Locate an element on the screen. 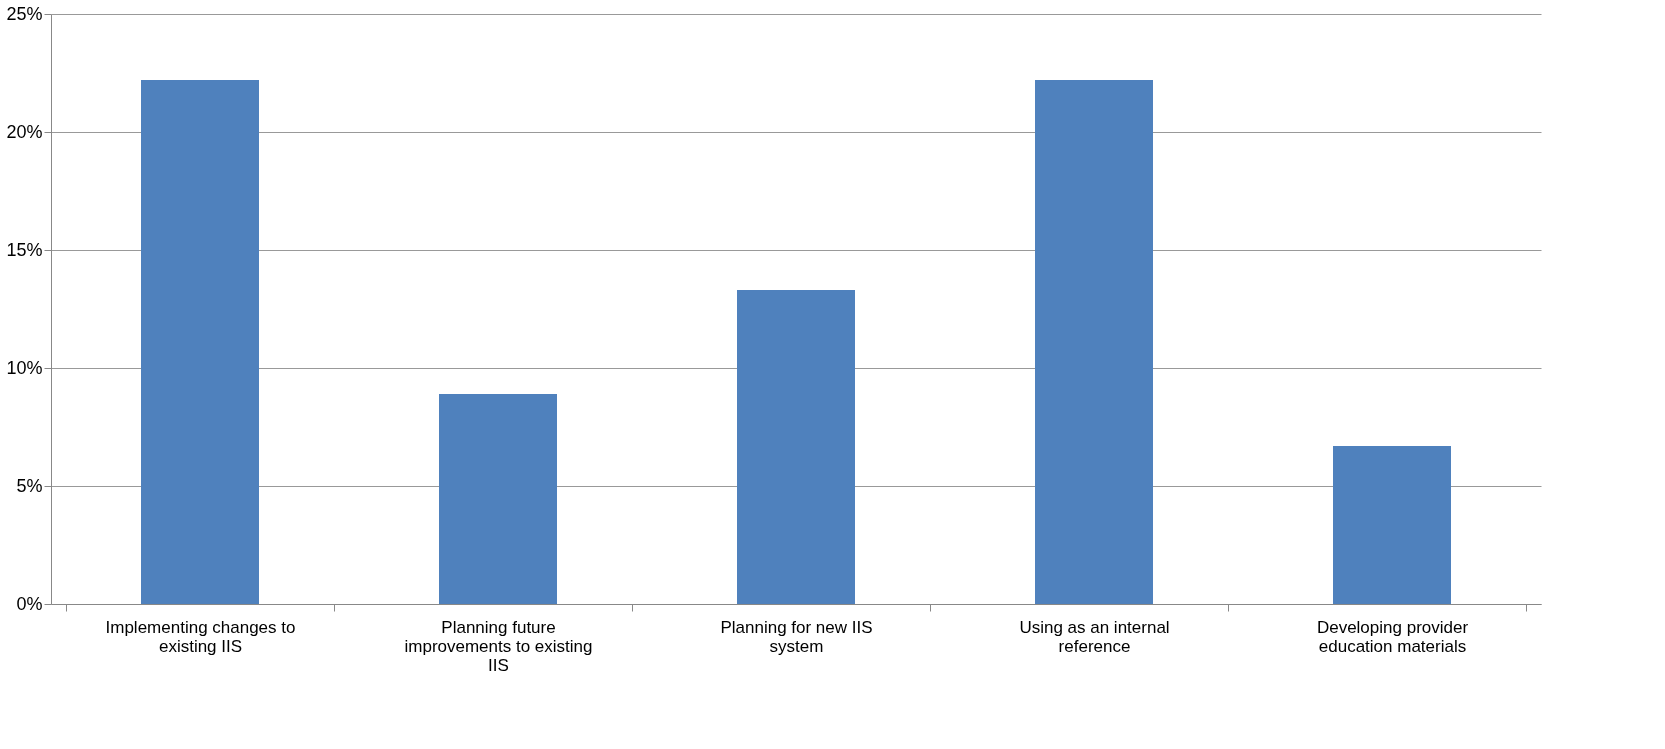 Image resolution: width=1665 pixels, height=749 pixels. y-tick-label: 10% is located at coordinates (24, 367).